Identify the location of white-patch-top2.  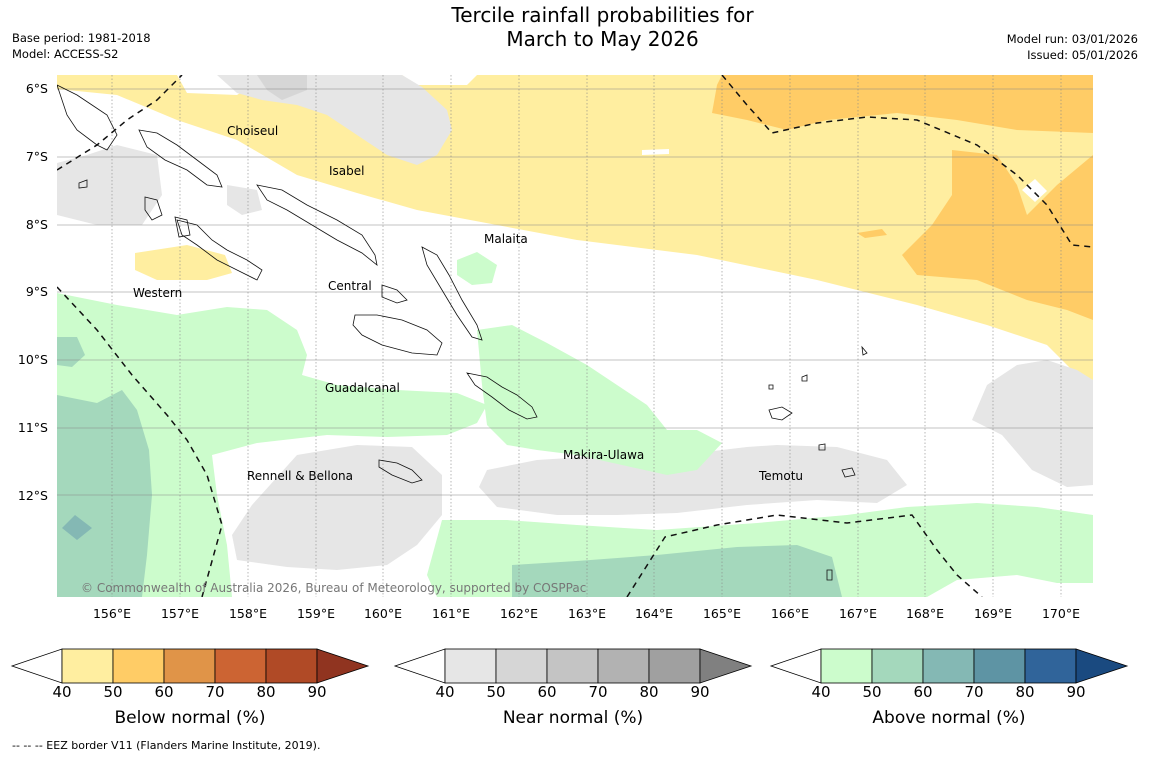
(439, 80).